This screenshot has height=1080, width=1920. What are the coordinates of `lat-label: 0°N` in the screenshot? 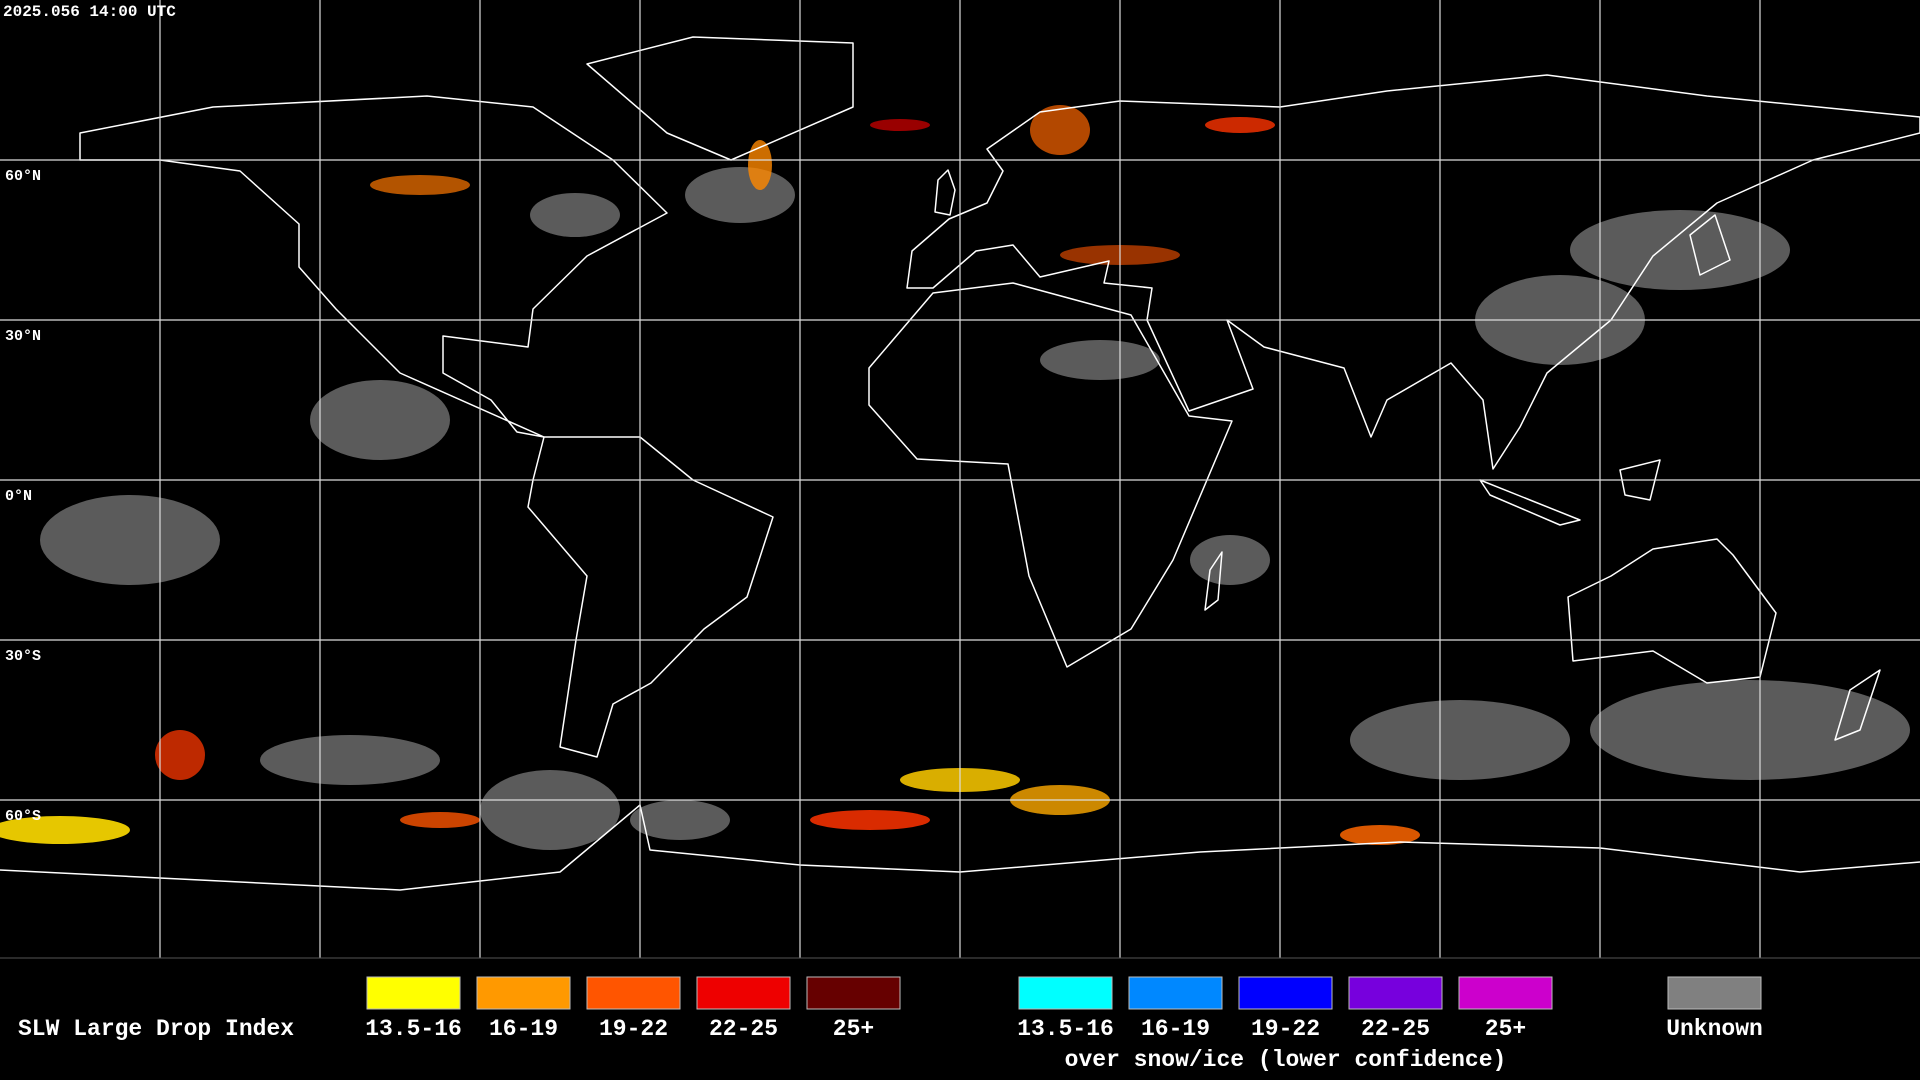 It's located at (18, 496).